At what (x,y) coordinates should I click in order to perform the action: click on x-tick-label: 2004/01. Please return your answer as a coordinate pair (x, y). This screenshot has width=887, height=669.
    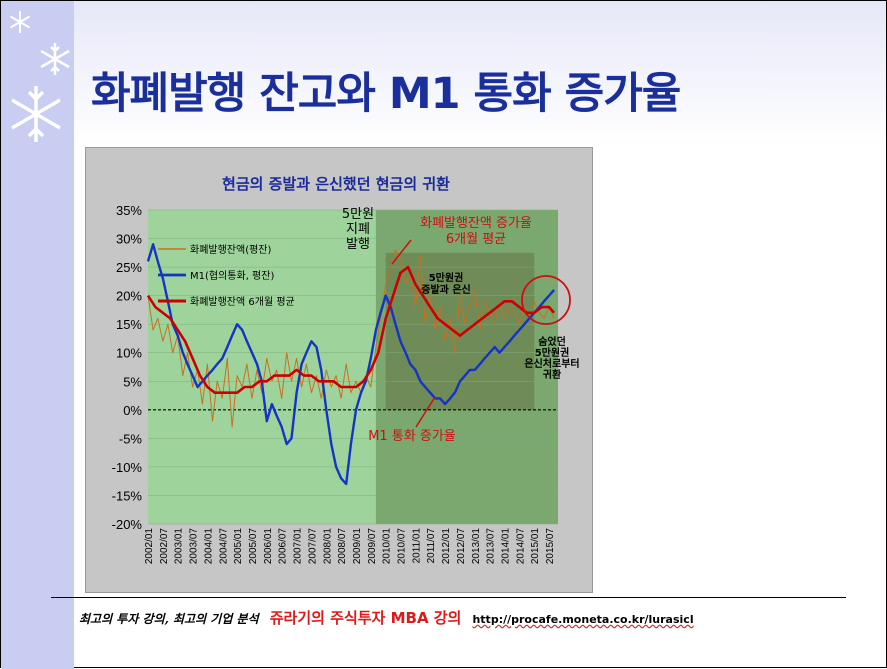
    Looking at the image, I should click on (208, 546).